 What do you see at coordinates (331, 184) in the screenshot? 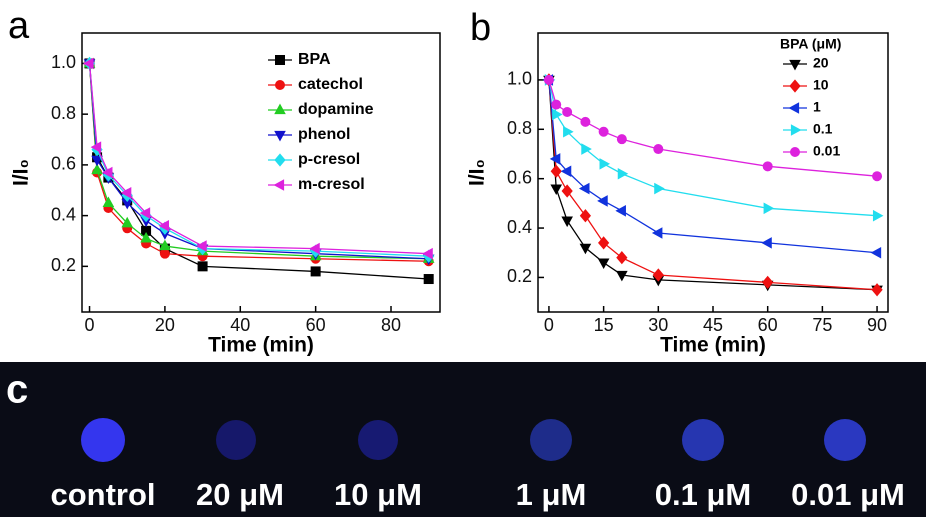
I see `legend-label: m-cresol` at bounding box center [331, 184].